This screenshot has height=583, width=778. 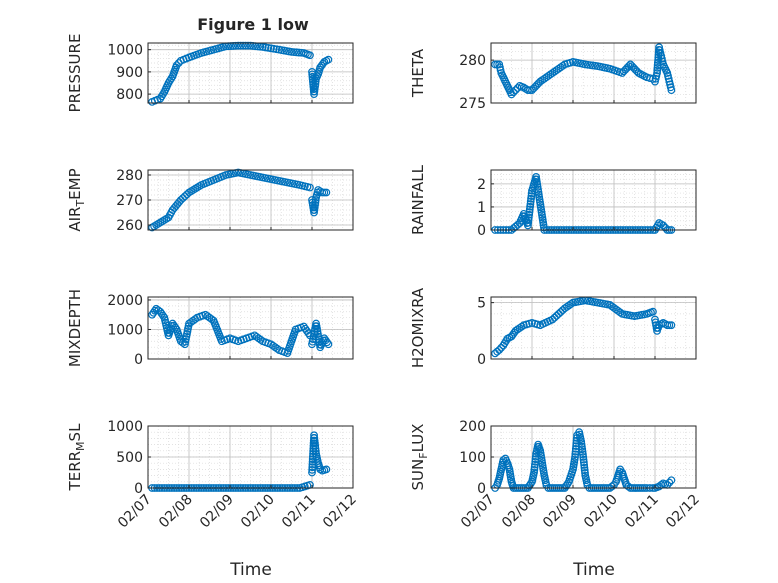 I want to click on y-tick-label: 800, so click(x=129, y=95).